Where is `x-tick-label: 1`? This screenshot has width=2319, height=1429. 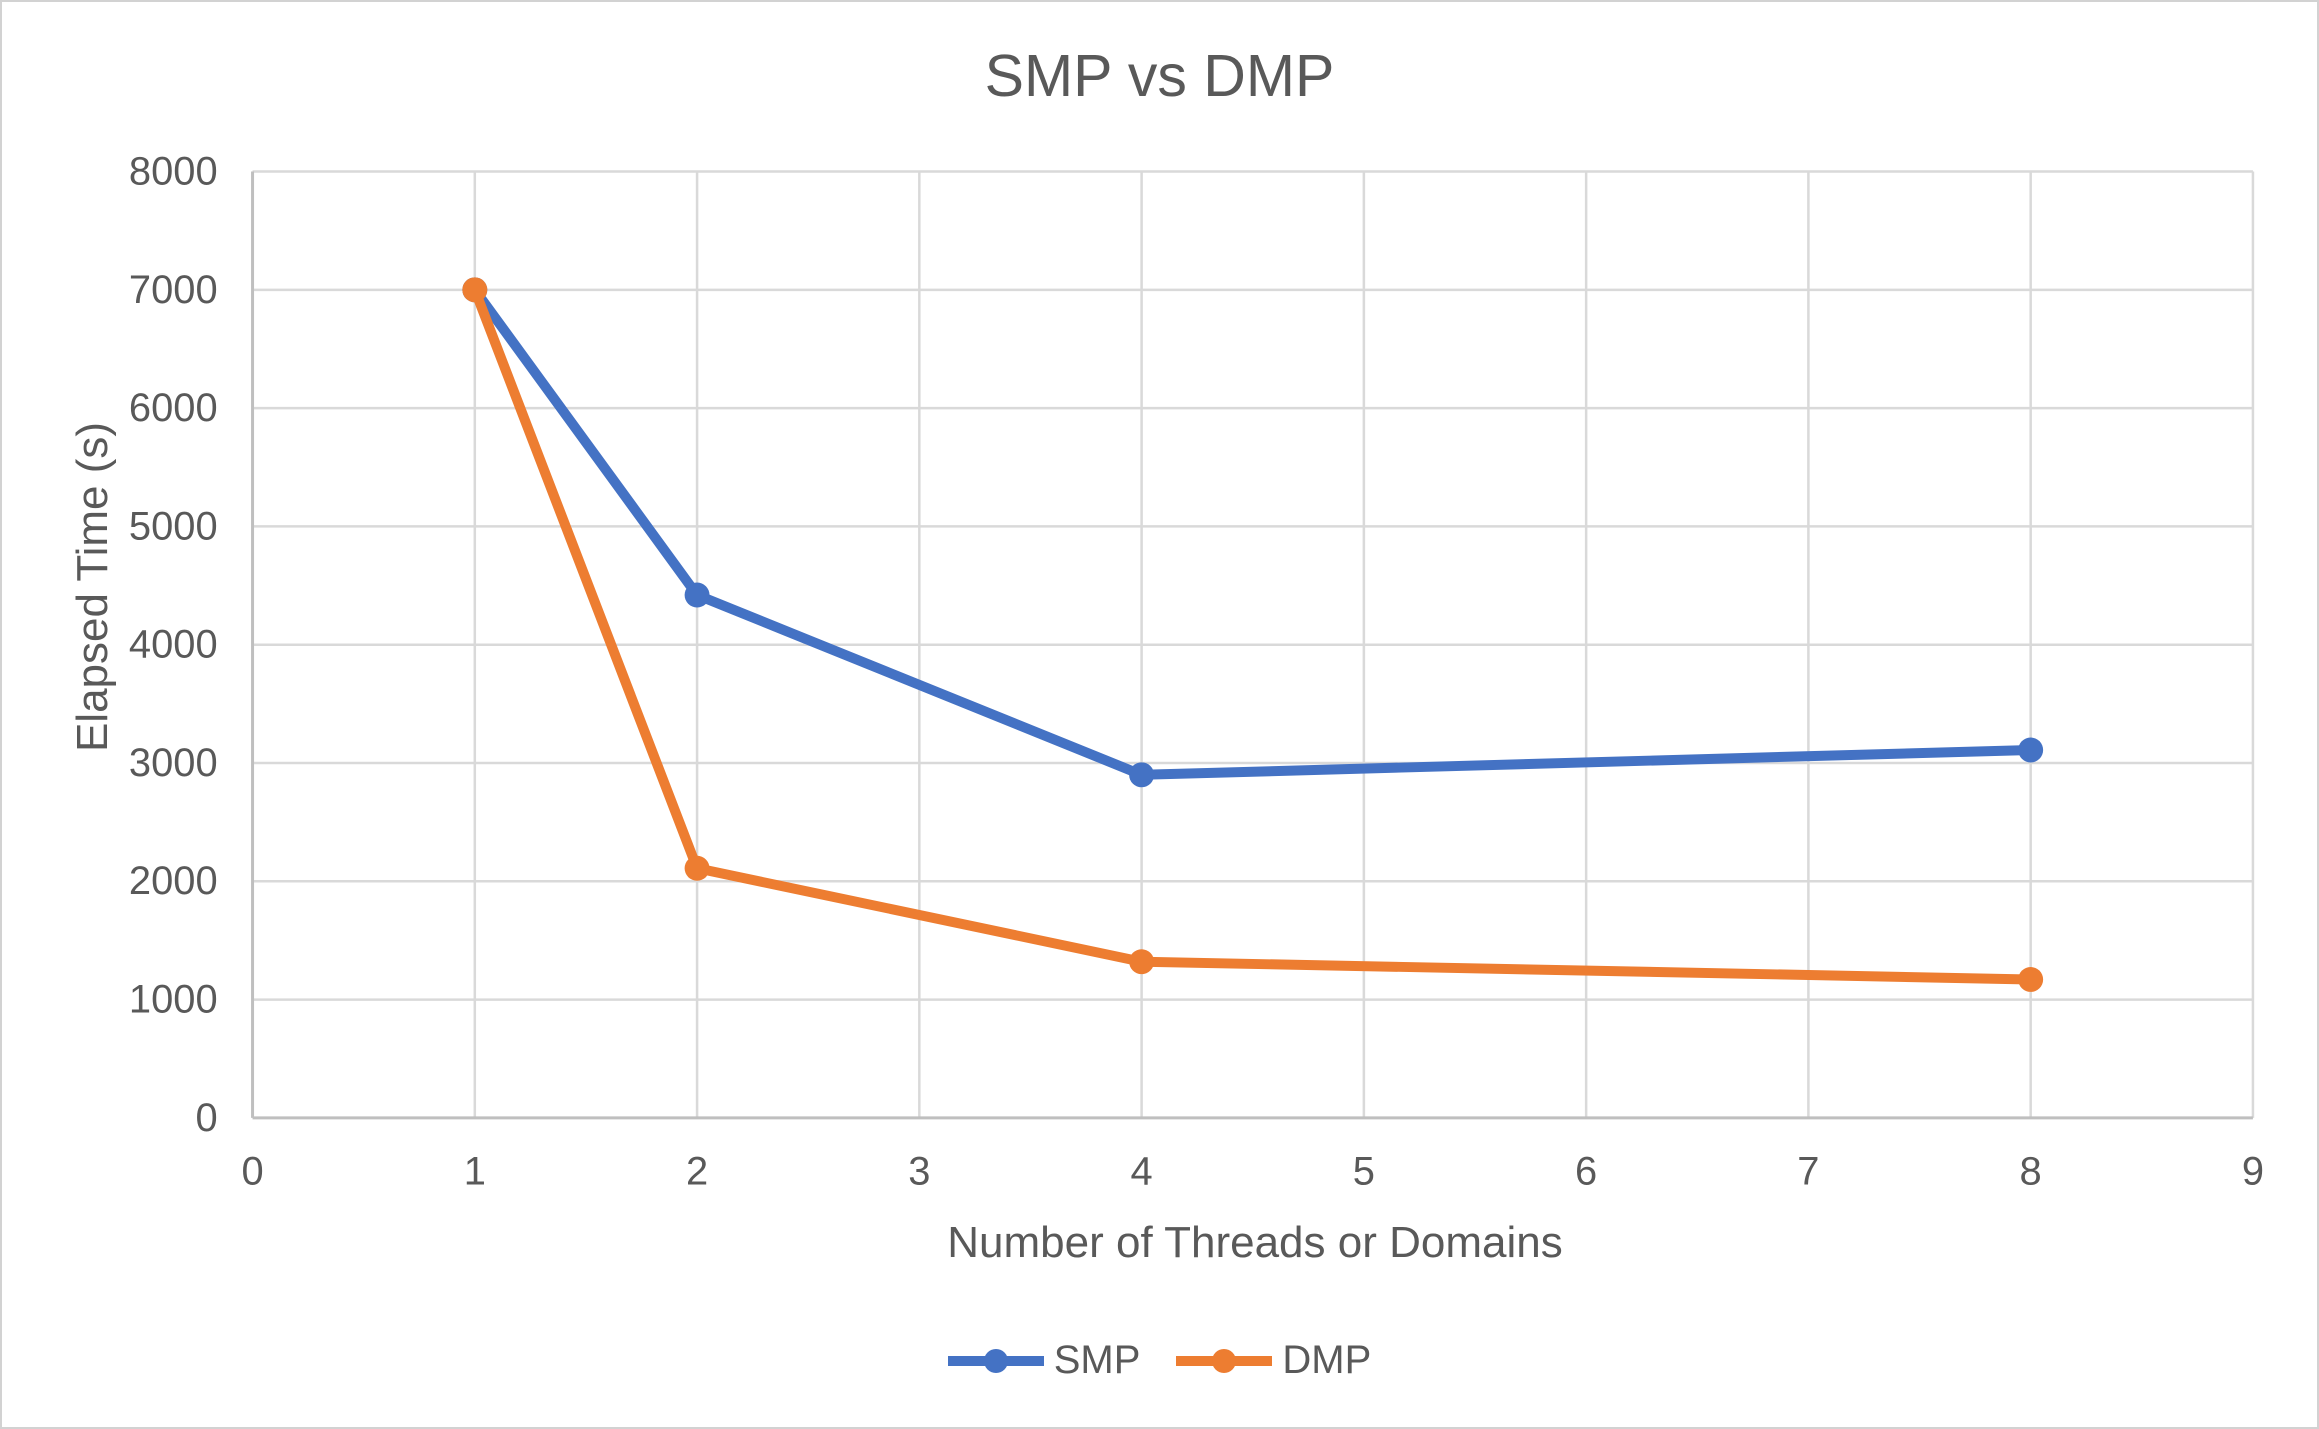
x-tick-label: 1 is located at coordinates (475, 1172).